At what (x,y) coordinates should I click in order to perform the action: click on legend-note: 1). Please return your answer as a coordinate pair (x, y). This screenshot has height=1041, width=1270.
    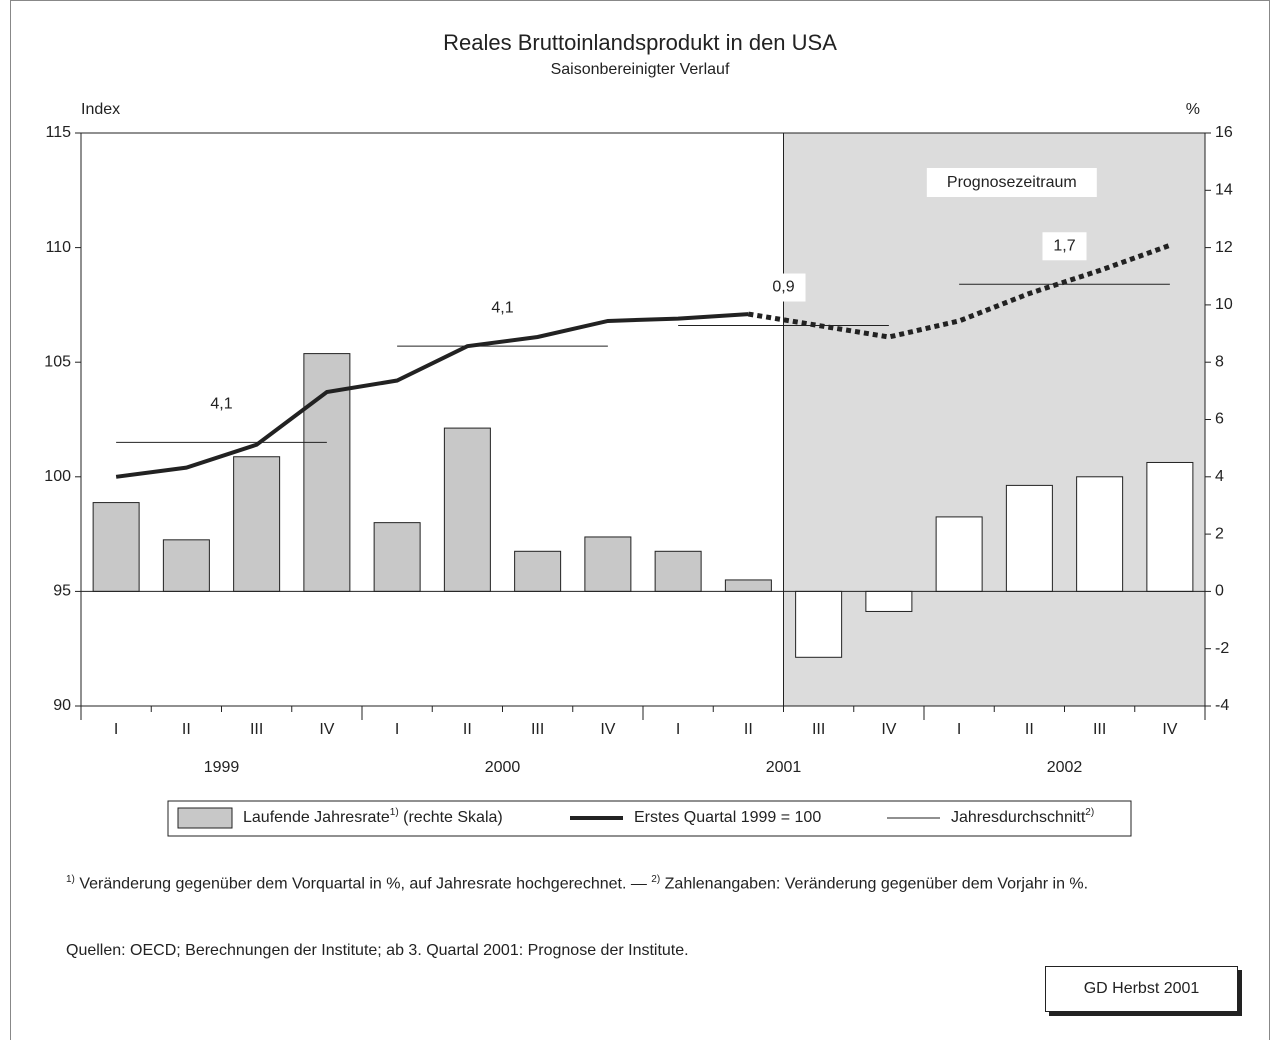
    Looking at the image, I should click on (394, 812).